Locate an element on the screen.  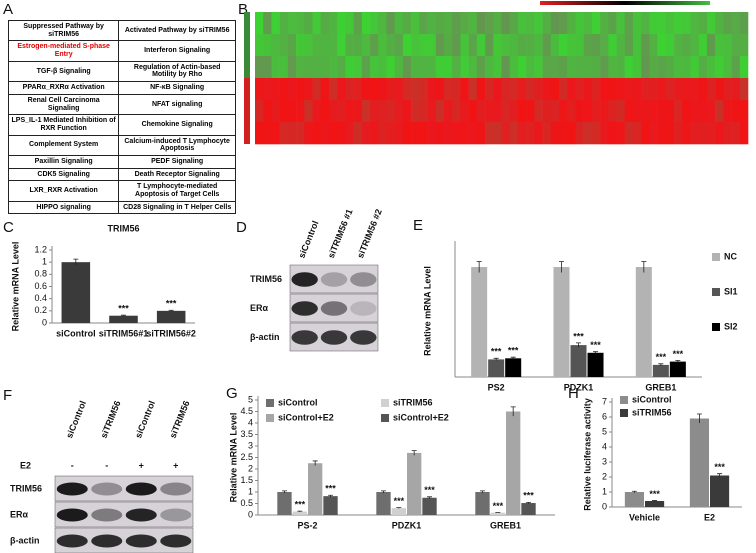
y-tick-label: 1 is located at coordinates (44, 262).